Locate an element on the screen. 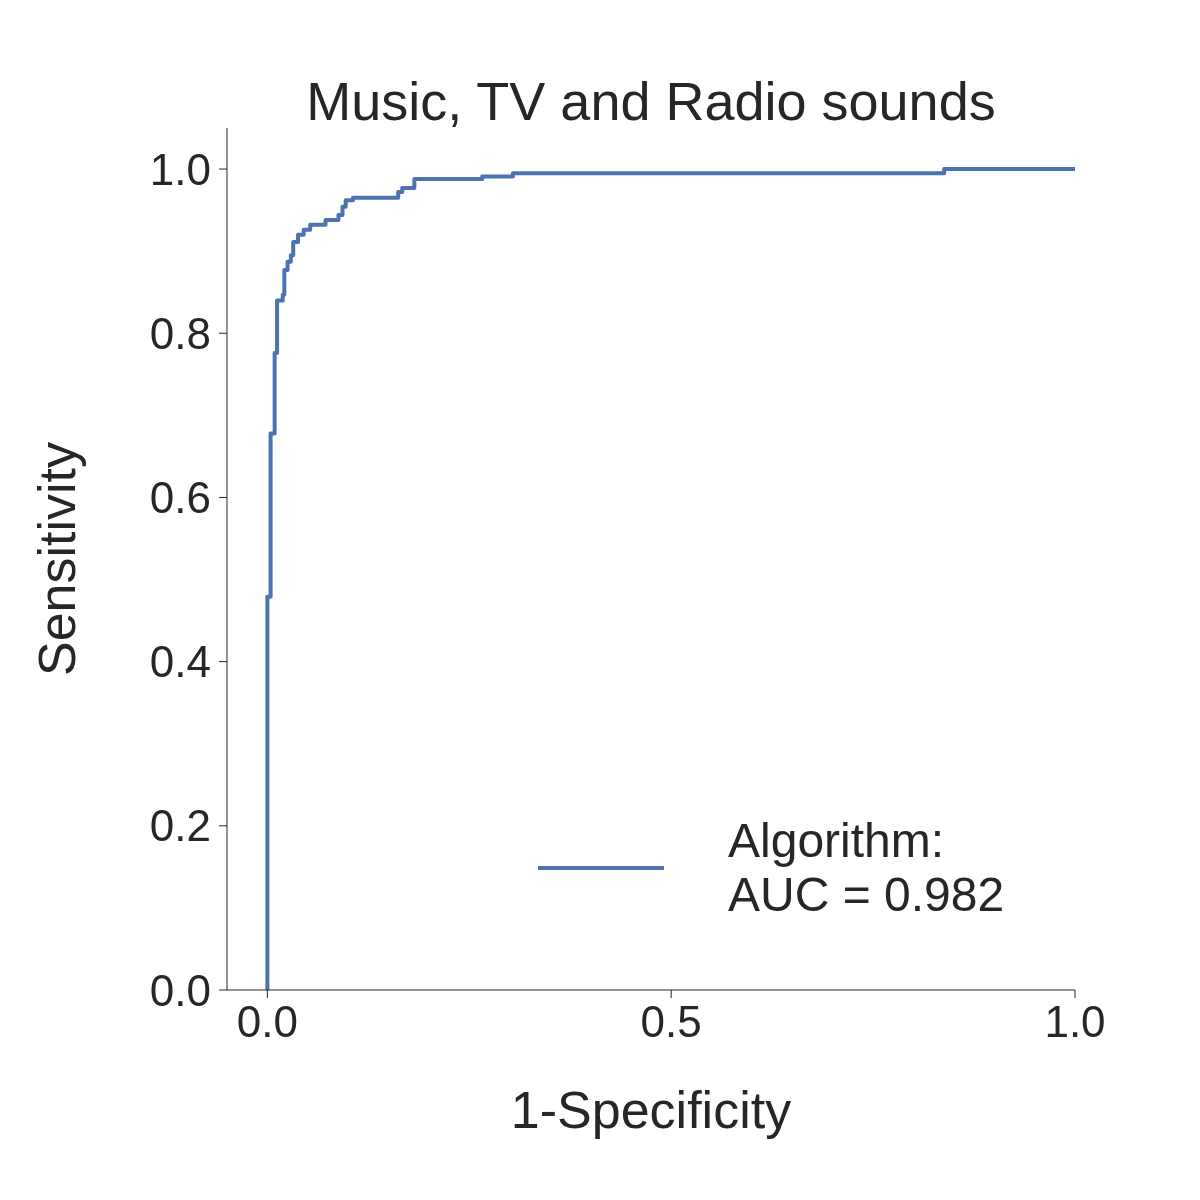 The width and height of the screenshot is (1200, 1200). x-tick-label: 0.5 is located at coordinates (671, 1022).